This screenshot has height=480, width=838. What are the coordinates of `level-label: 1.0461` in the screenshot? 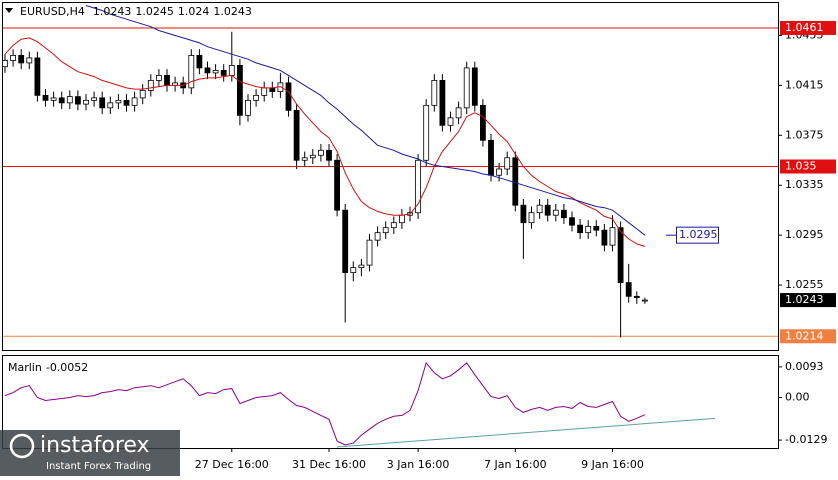 It's located at (804, 27).